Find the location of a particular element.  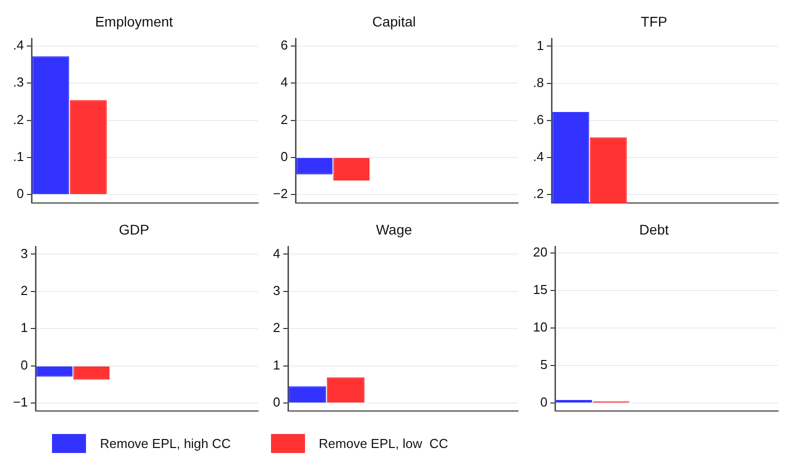

y-tick-label: .8 is located at coordinates (538, 82).